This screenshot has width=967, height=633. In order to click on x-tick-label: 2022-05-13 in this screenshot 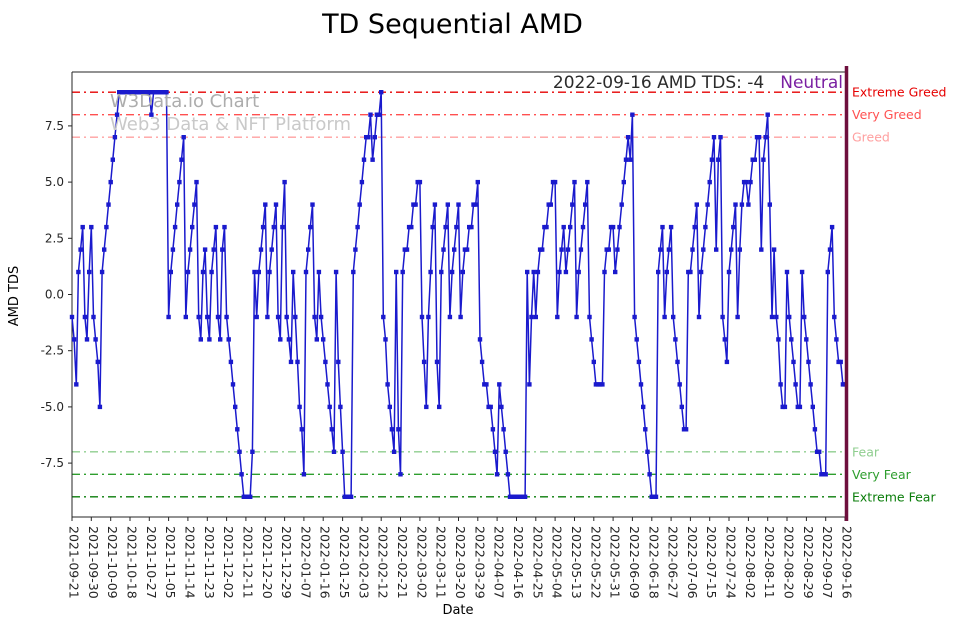, I will do `click(576, 562)`.